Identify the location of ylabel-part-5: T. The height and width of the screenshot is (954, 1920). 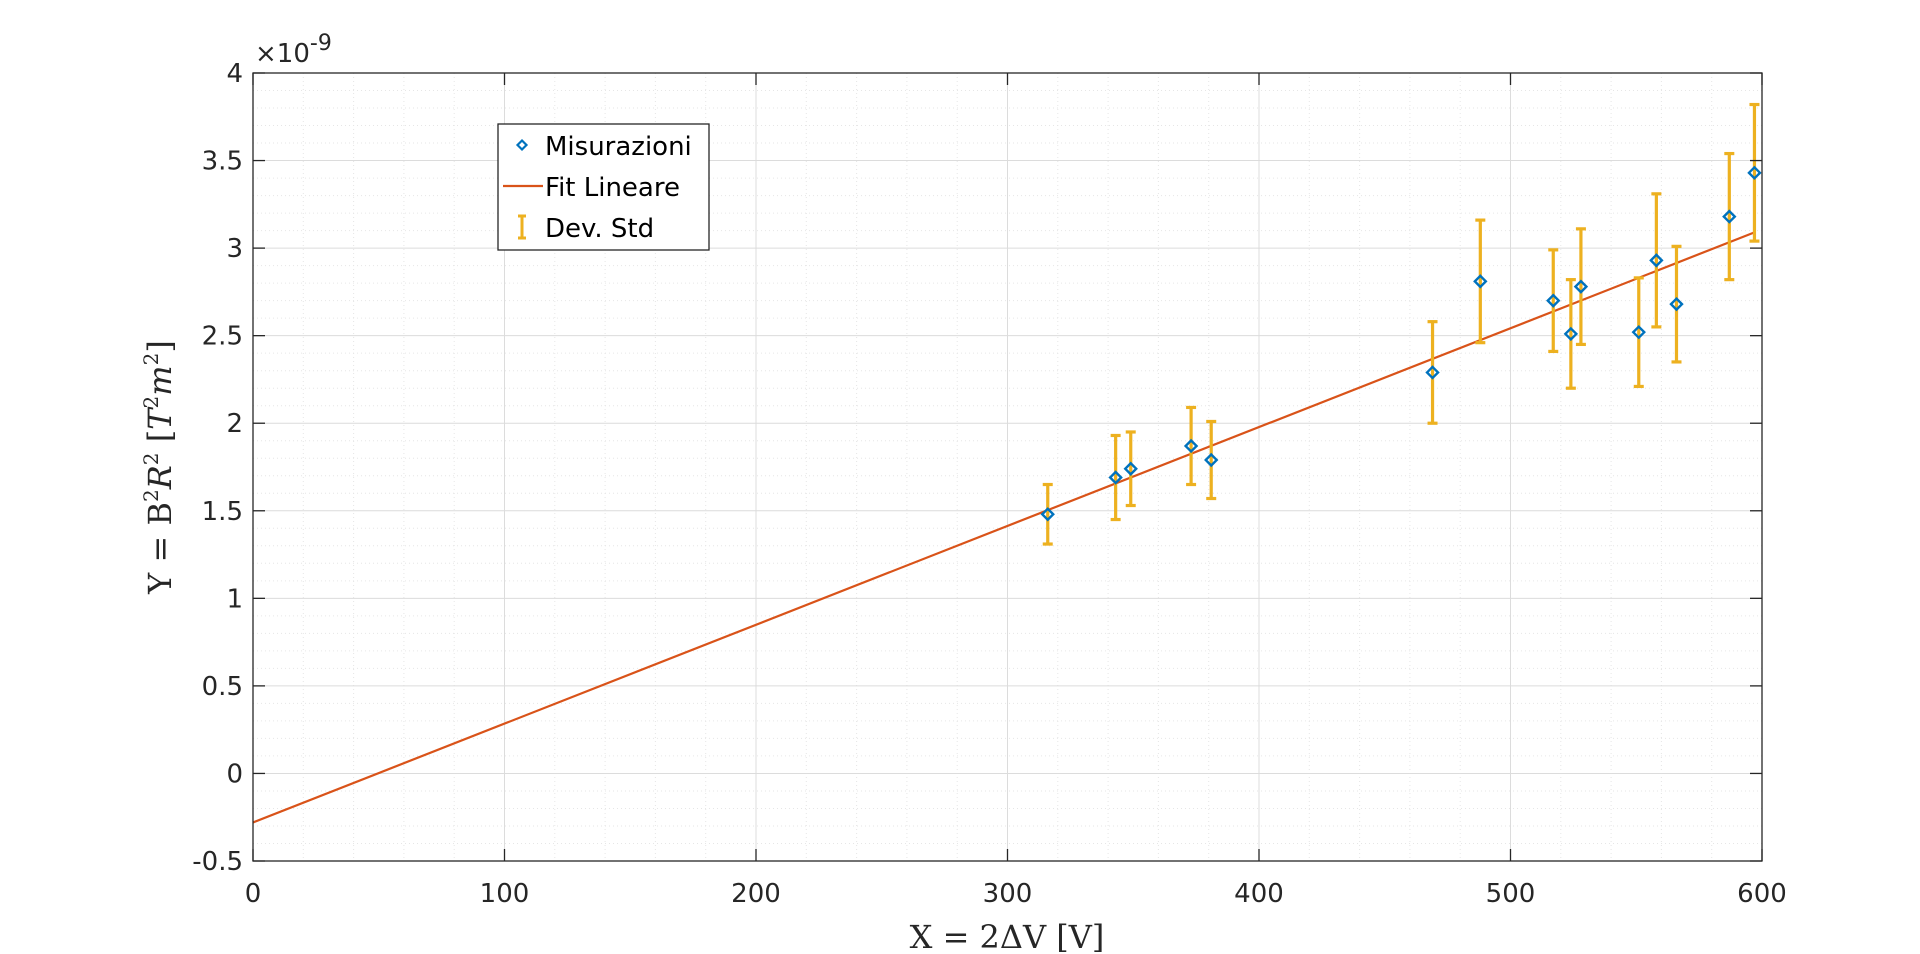
(160, 418).